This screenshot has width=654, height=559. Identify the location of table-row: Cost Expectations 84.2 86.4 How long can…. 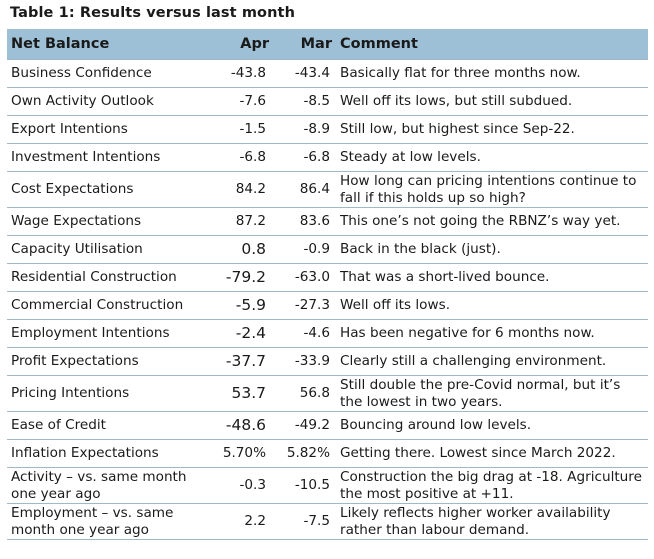
(327, 189).